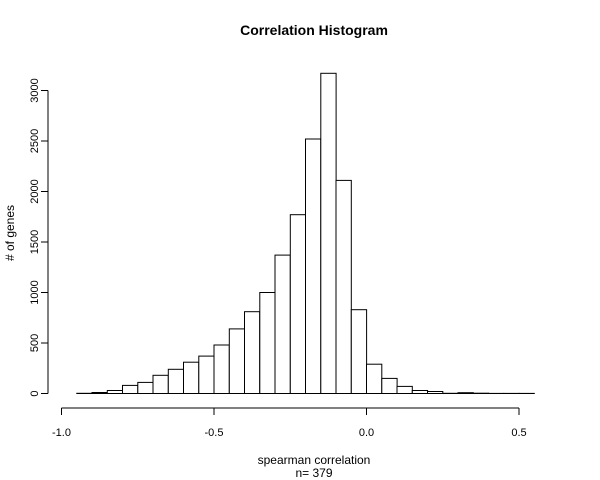 Image resolution: width=600 pixels, height=480 pixels. Describe the element at coordinates (35, 191) in the screenshot. I see `y-tick-label: 2000` at that location.